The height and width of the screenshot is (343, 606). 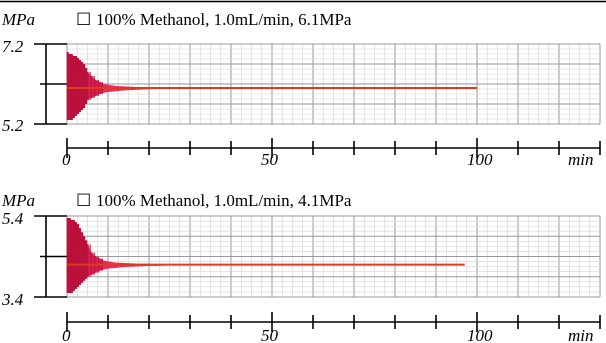 What do you see at coordinates (12, 299) in the screenshot?
I see `y-tick-label-min: 3.4` at bounding box center [12, 299].